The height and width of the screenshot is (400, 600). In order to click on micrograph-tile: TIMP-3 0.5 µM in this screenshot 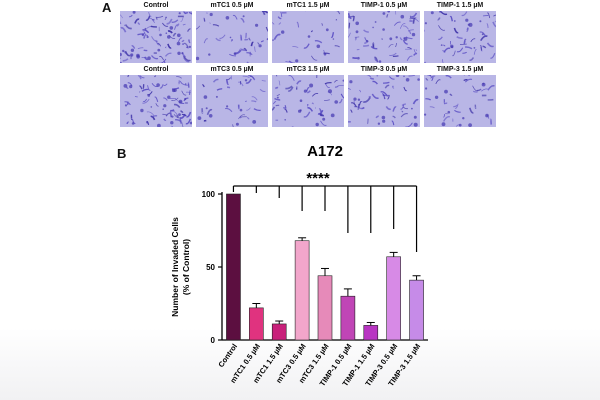, I will do `click(384, 96)`.